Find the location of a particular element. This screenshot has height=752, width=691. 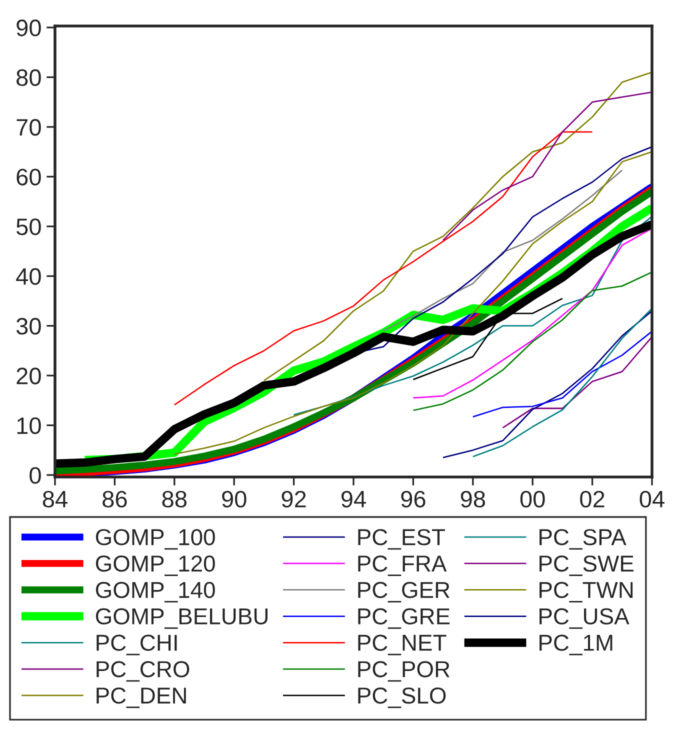

legend-label: PC_EST is located at coordinates (401, 539).